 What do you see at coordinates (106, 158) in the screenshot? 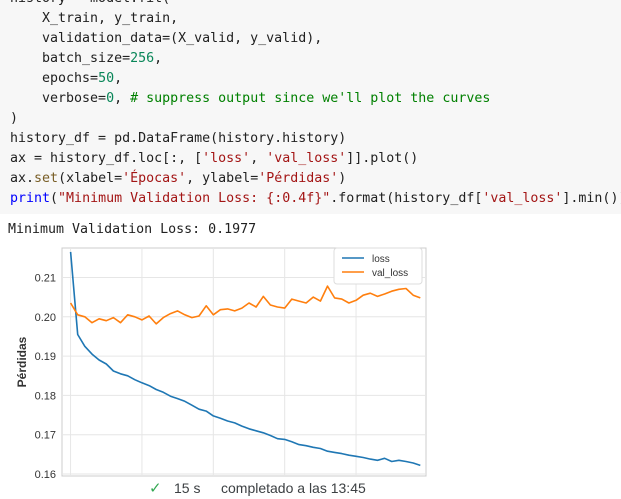
I see `code-token: ax = history_df.loc[:, [` at bounding box center [106, 158].